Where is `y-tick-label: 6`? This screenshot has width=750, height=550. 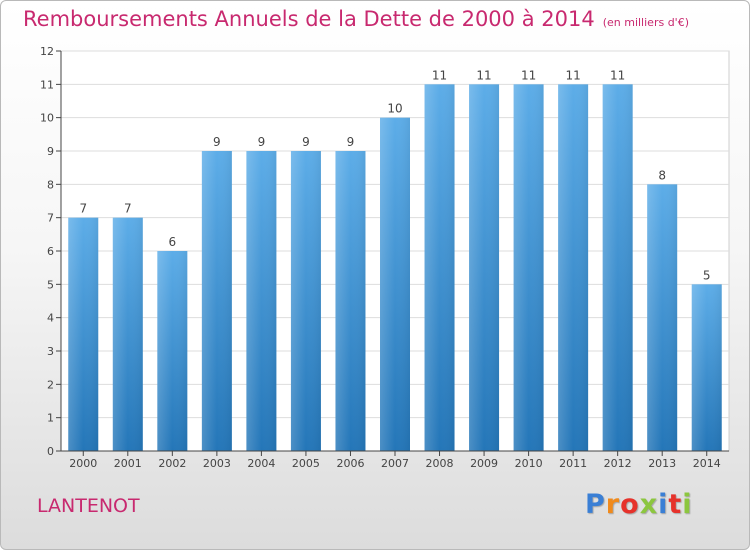
y-tick-label: 6 is located at coordinates (50, 251).